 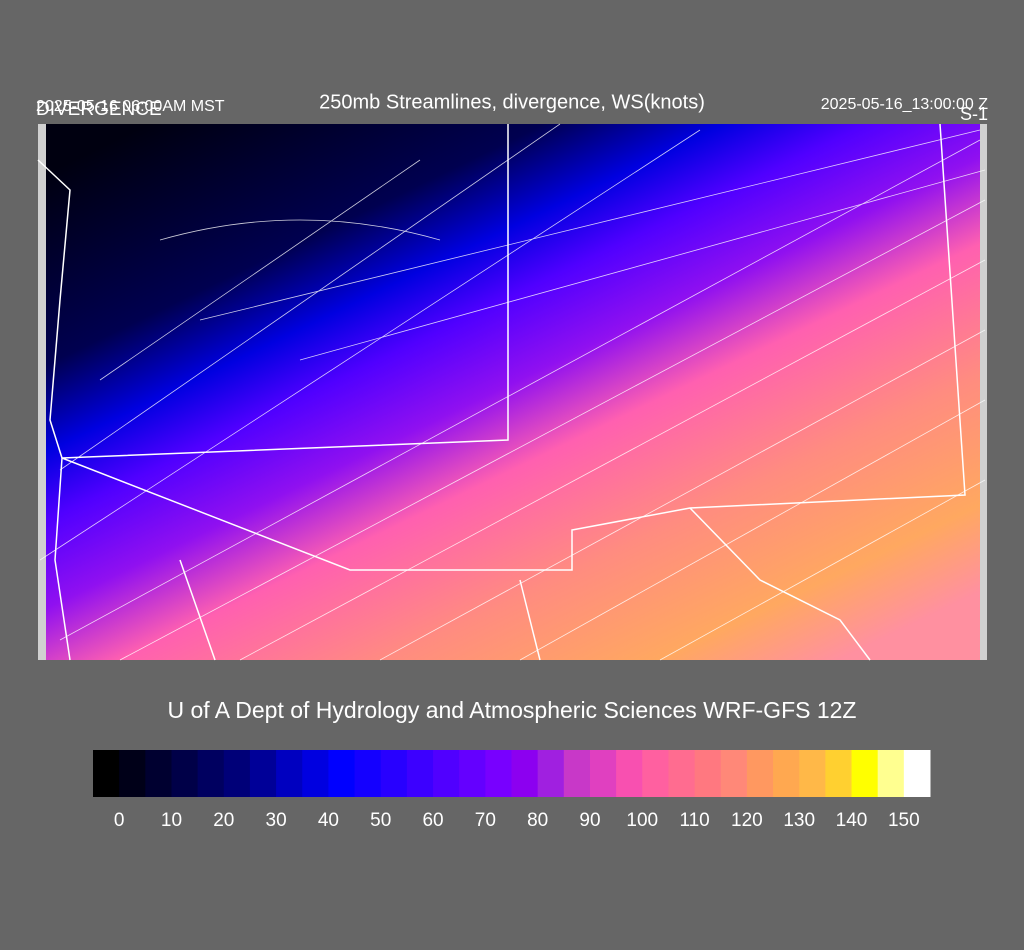 I want to click on colorbar-tick-label: 80, so click(x=537, y=820).